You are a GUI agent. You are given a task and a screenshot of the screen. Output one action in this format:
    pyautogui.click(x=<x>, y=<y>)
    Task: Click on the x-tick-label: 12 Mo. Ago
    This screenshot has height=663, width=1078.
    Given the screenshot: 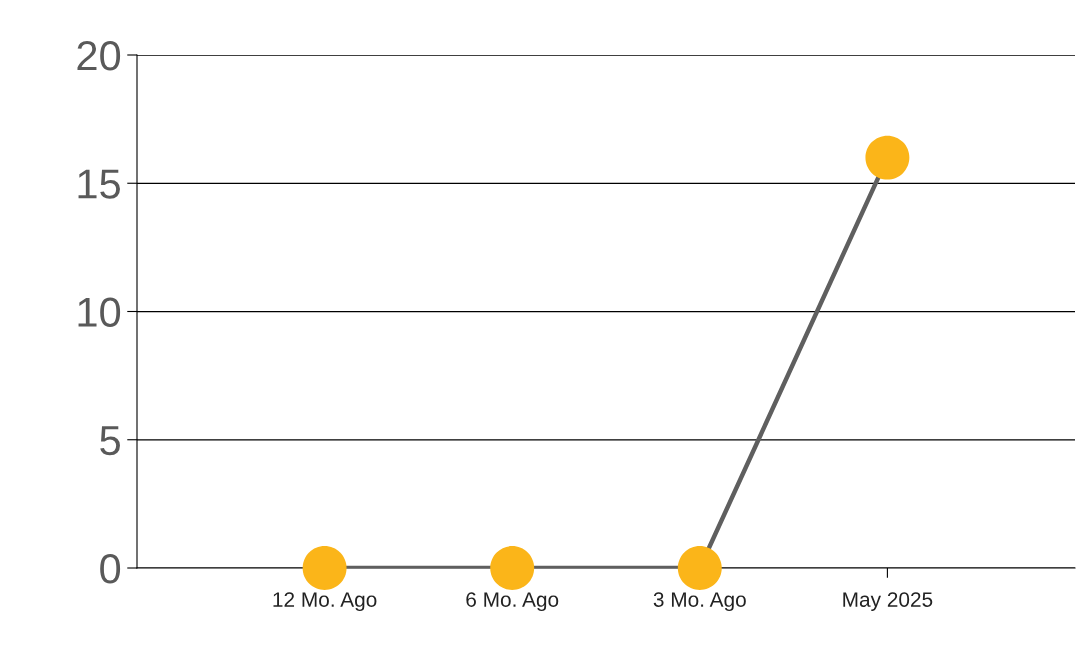 What is the action you would take?
    pyautogui.click(x=325, y=602)
    